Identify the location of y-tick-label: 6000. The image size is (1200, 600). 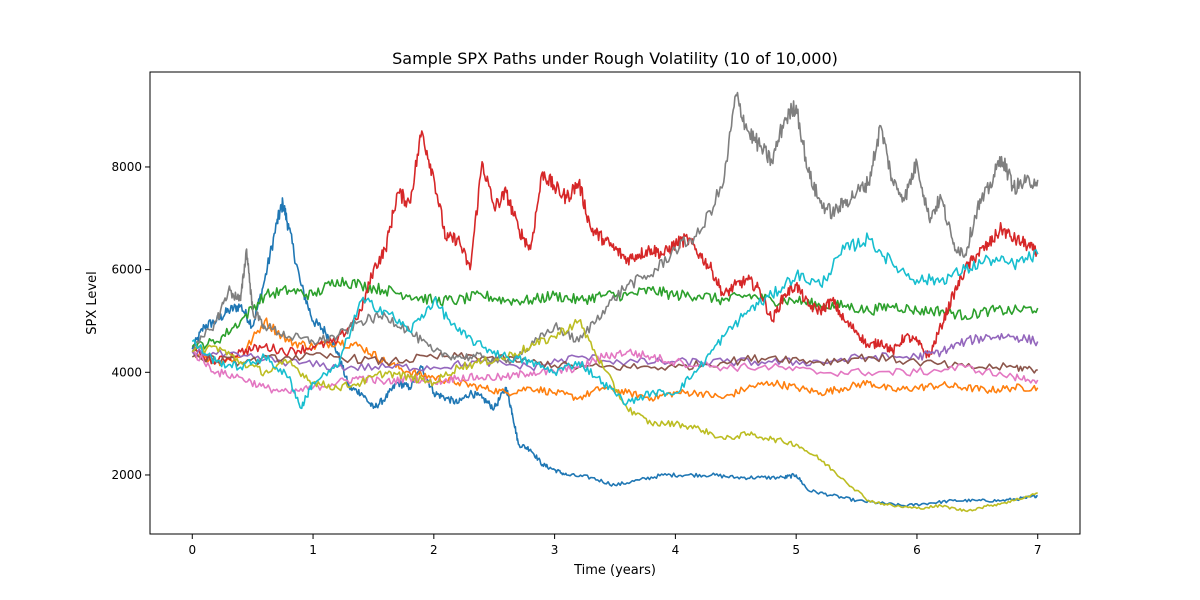
(126, 270).